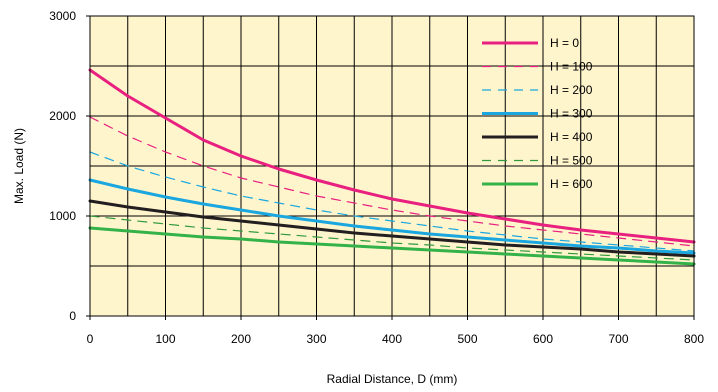 The image size is (718, 392). Describe the element at coordinates (316, 339) in the screenshot. I see `x-tick-label: 300` at that location.